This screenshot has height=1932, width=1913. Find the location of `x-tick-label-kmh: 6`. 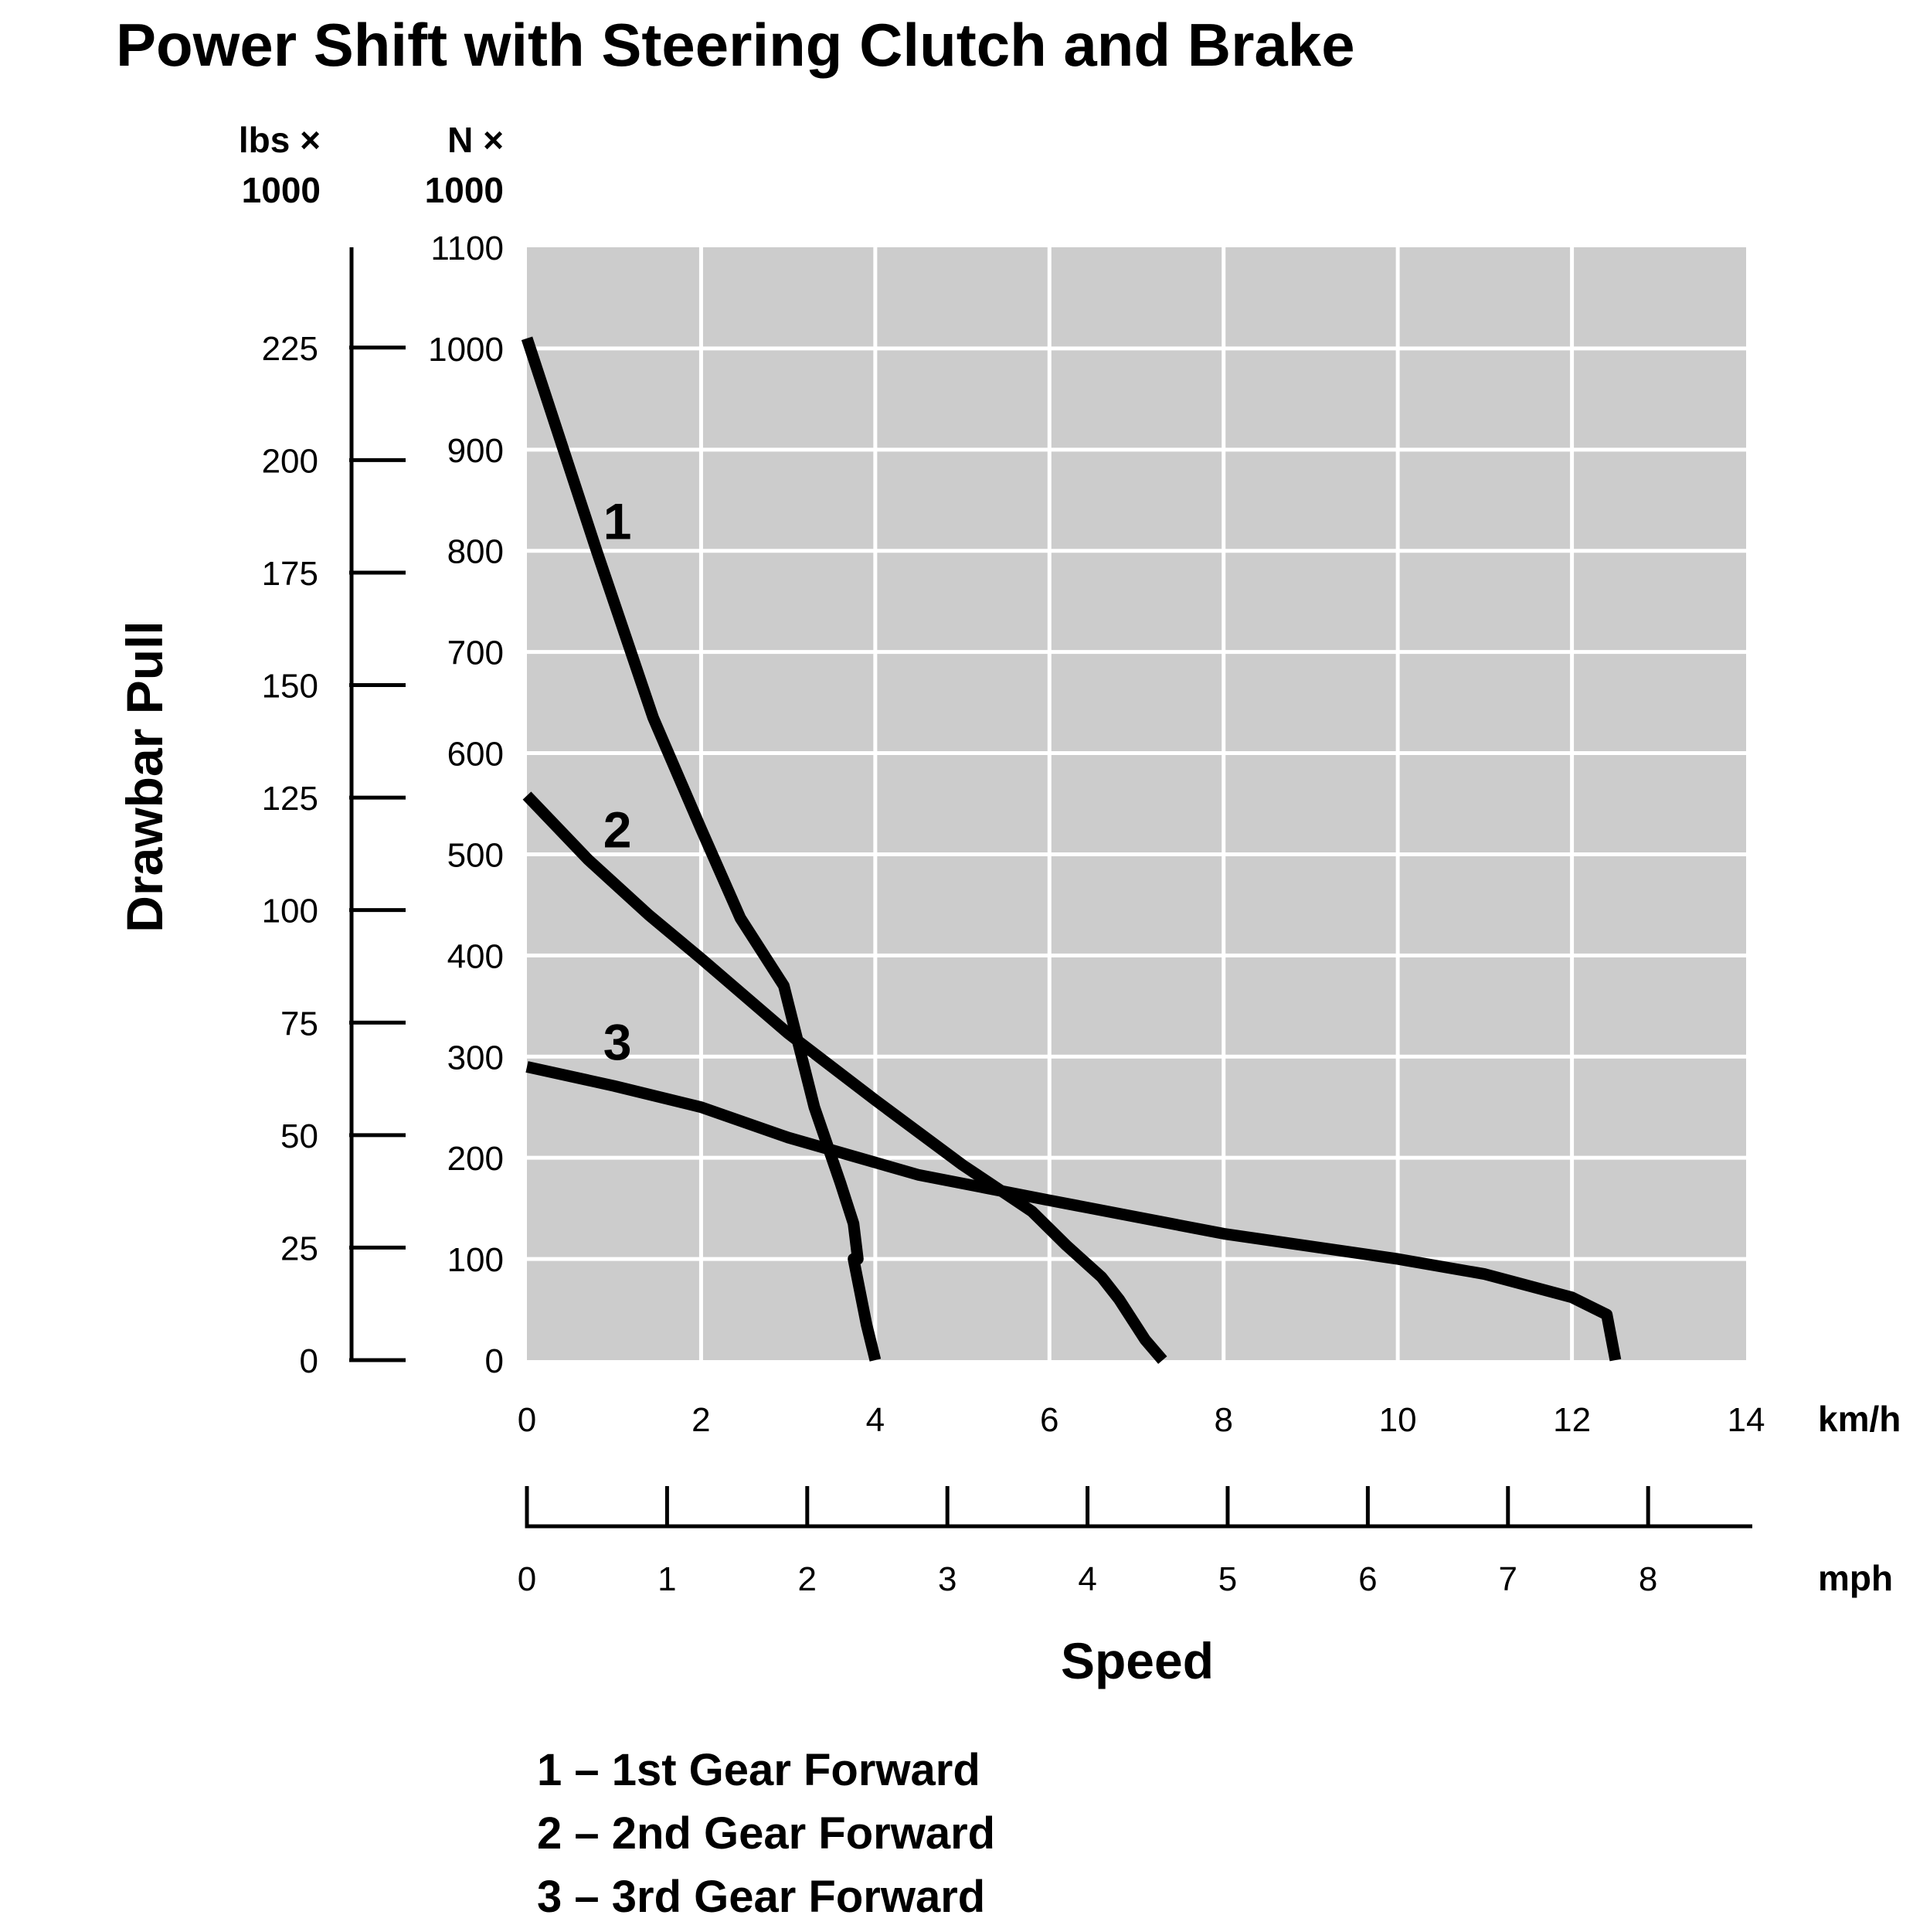

x-tick-label-kmh: 6 is located at coordinates (1049, 1420).